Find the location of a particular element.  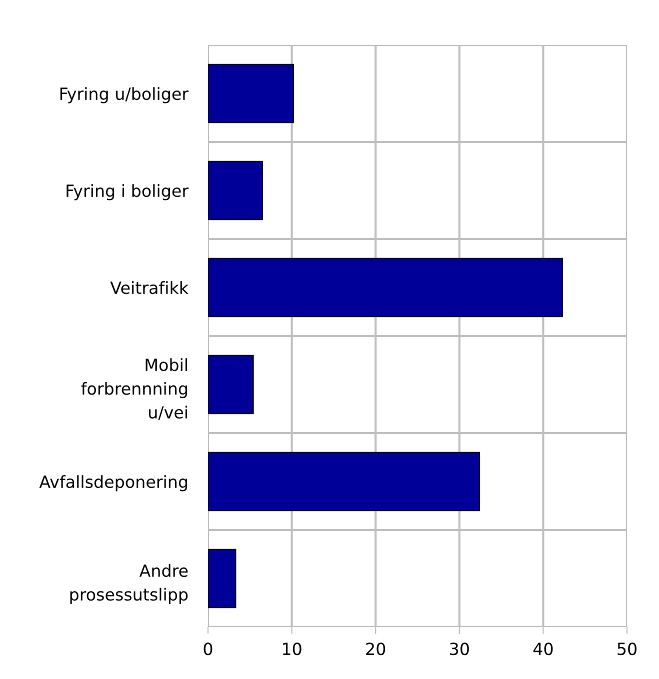

y-tick-label: Mobil forbrennning u/vei is located at coordinates (134, 389).